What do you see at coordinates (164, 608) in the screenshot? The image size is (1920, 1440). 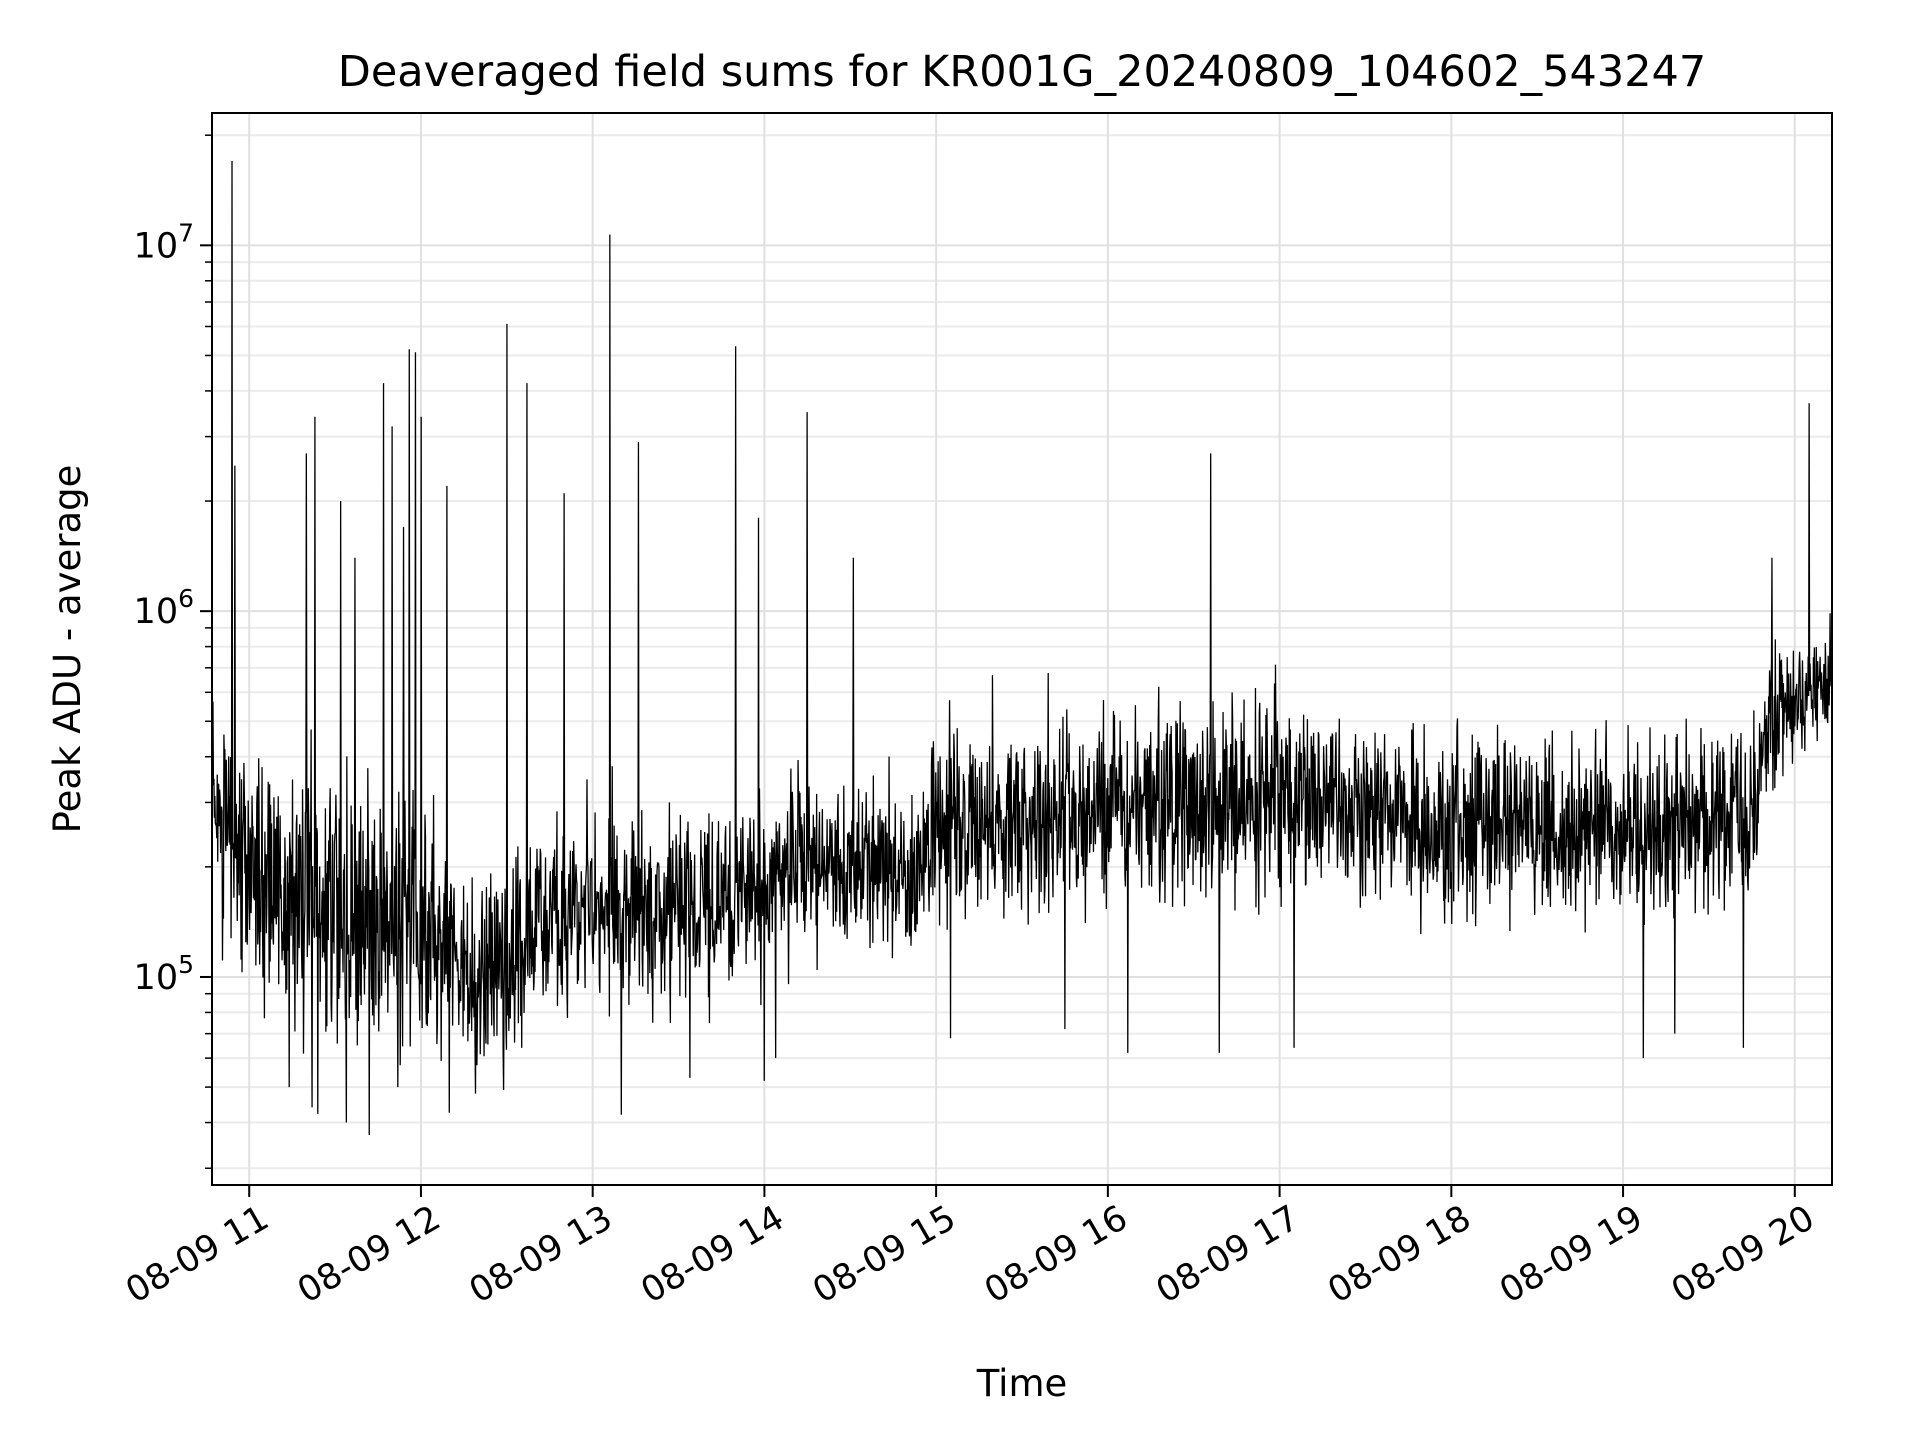 I see `y-tick-label: 10⁶` at bounding box center [164, 608].